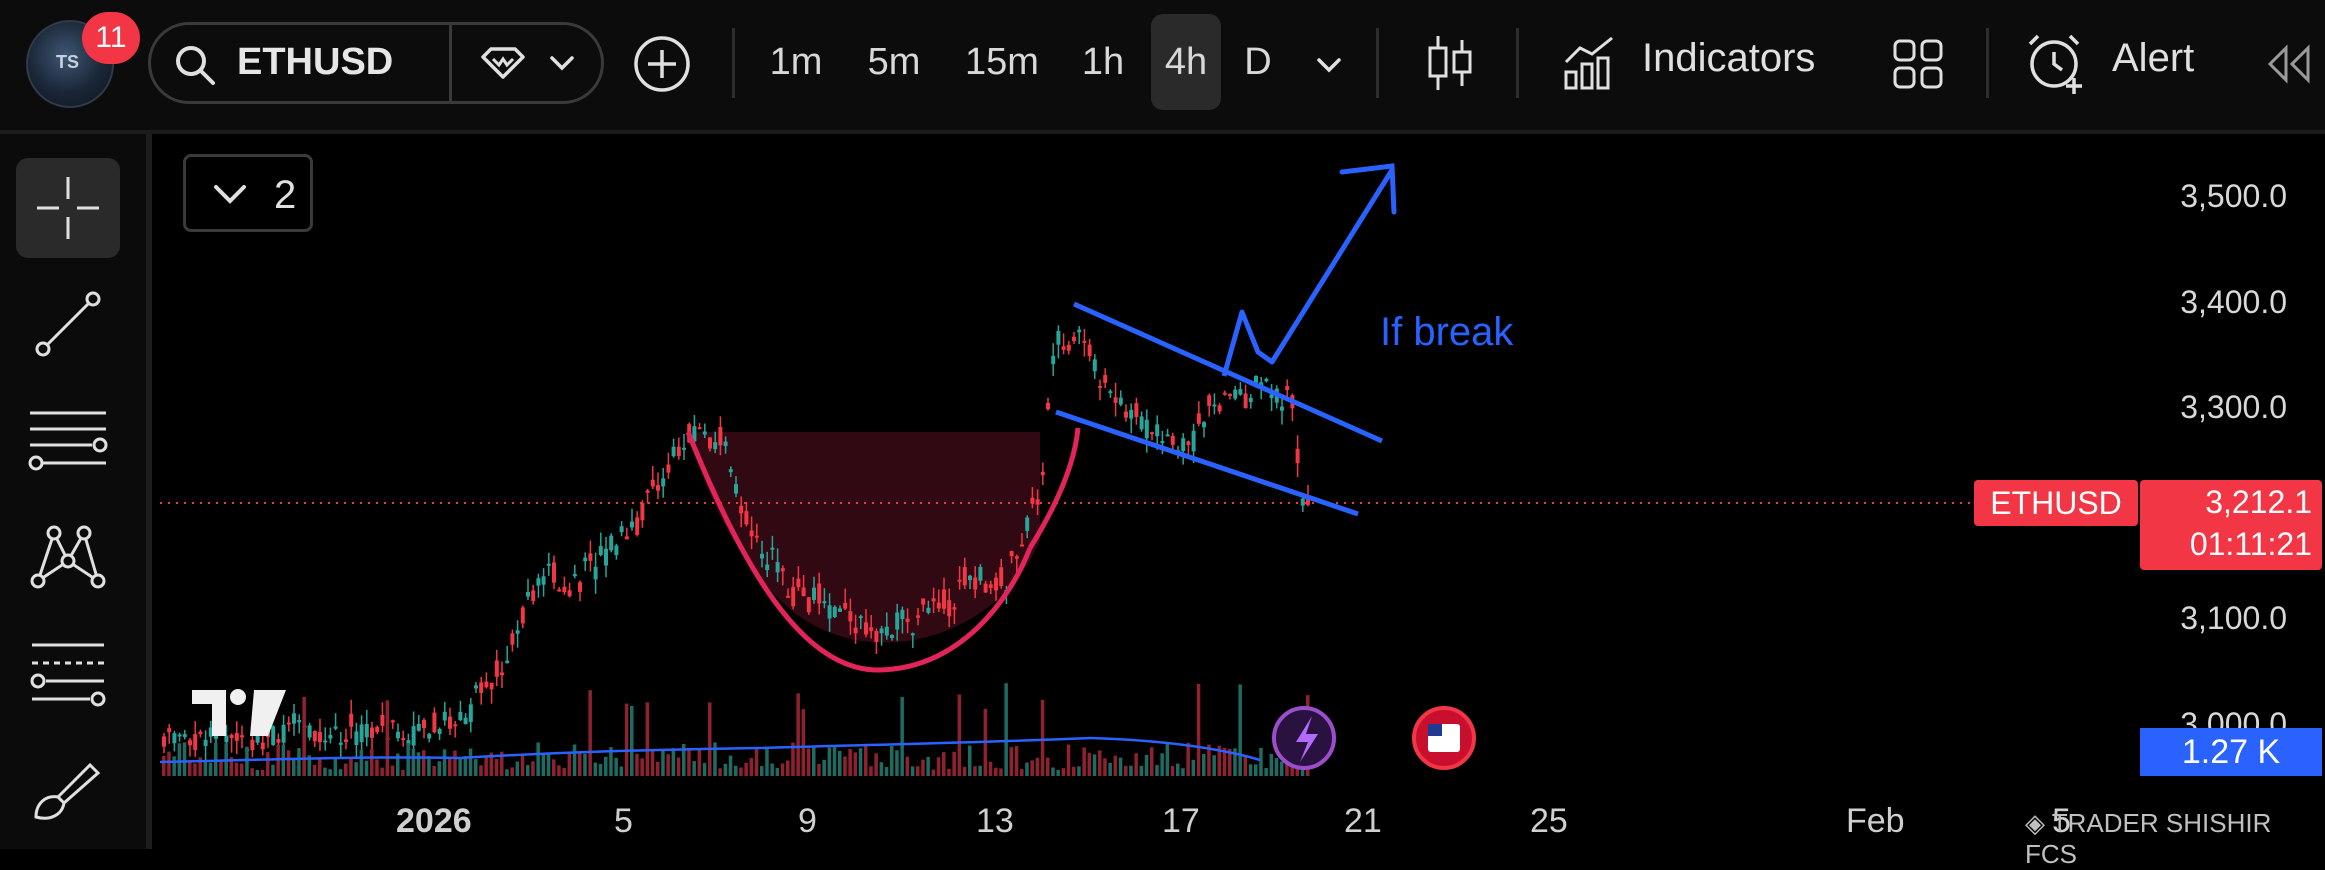 This screenshot has height=870, width=2325. Describe the element at coordinates (68, 324) in the screenshot. I see `trend-line-tool` at that location.